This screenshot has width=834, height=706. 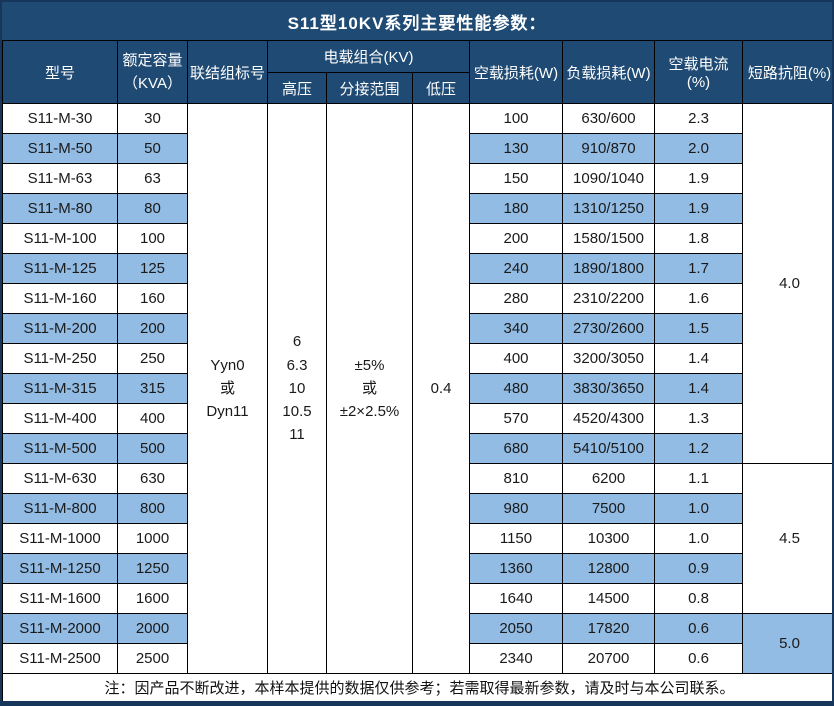 What do you see at coordinates (152, 628) in the screenshot?
I see `capacity-cell: 2000` at bounding box center [152, 628].